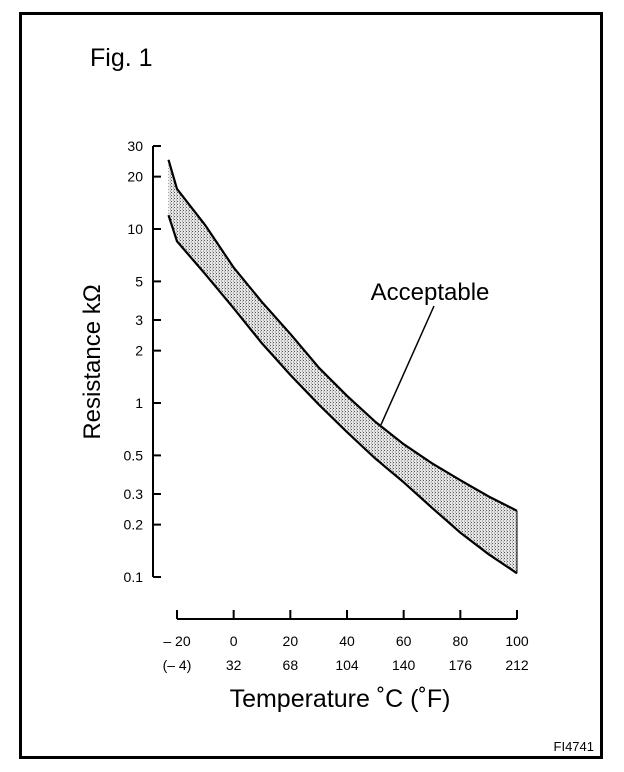 The height and width of the screenshot is (772, 624). I want to click on x-tick-label: 80, so click(461, 641).